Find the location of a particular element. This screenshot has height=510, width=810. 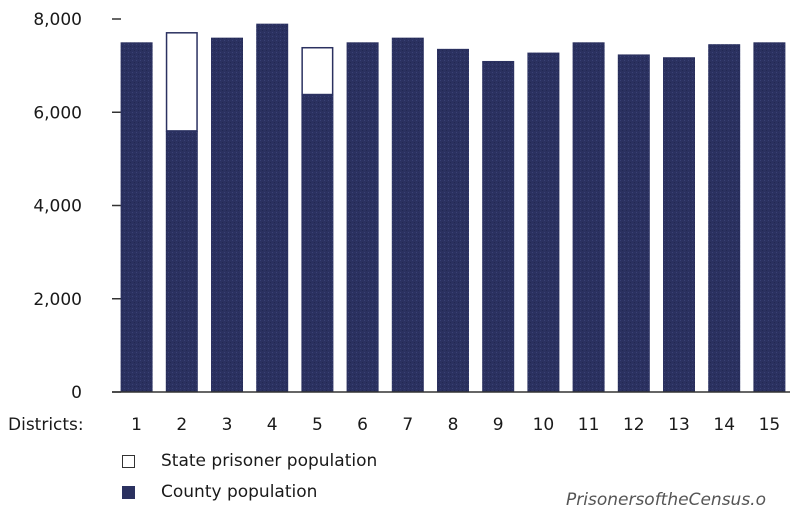

y-axis: 0 2,000 4,000 6,000 8,000 is located at coordinates (77, 206).